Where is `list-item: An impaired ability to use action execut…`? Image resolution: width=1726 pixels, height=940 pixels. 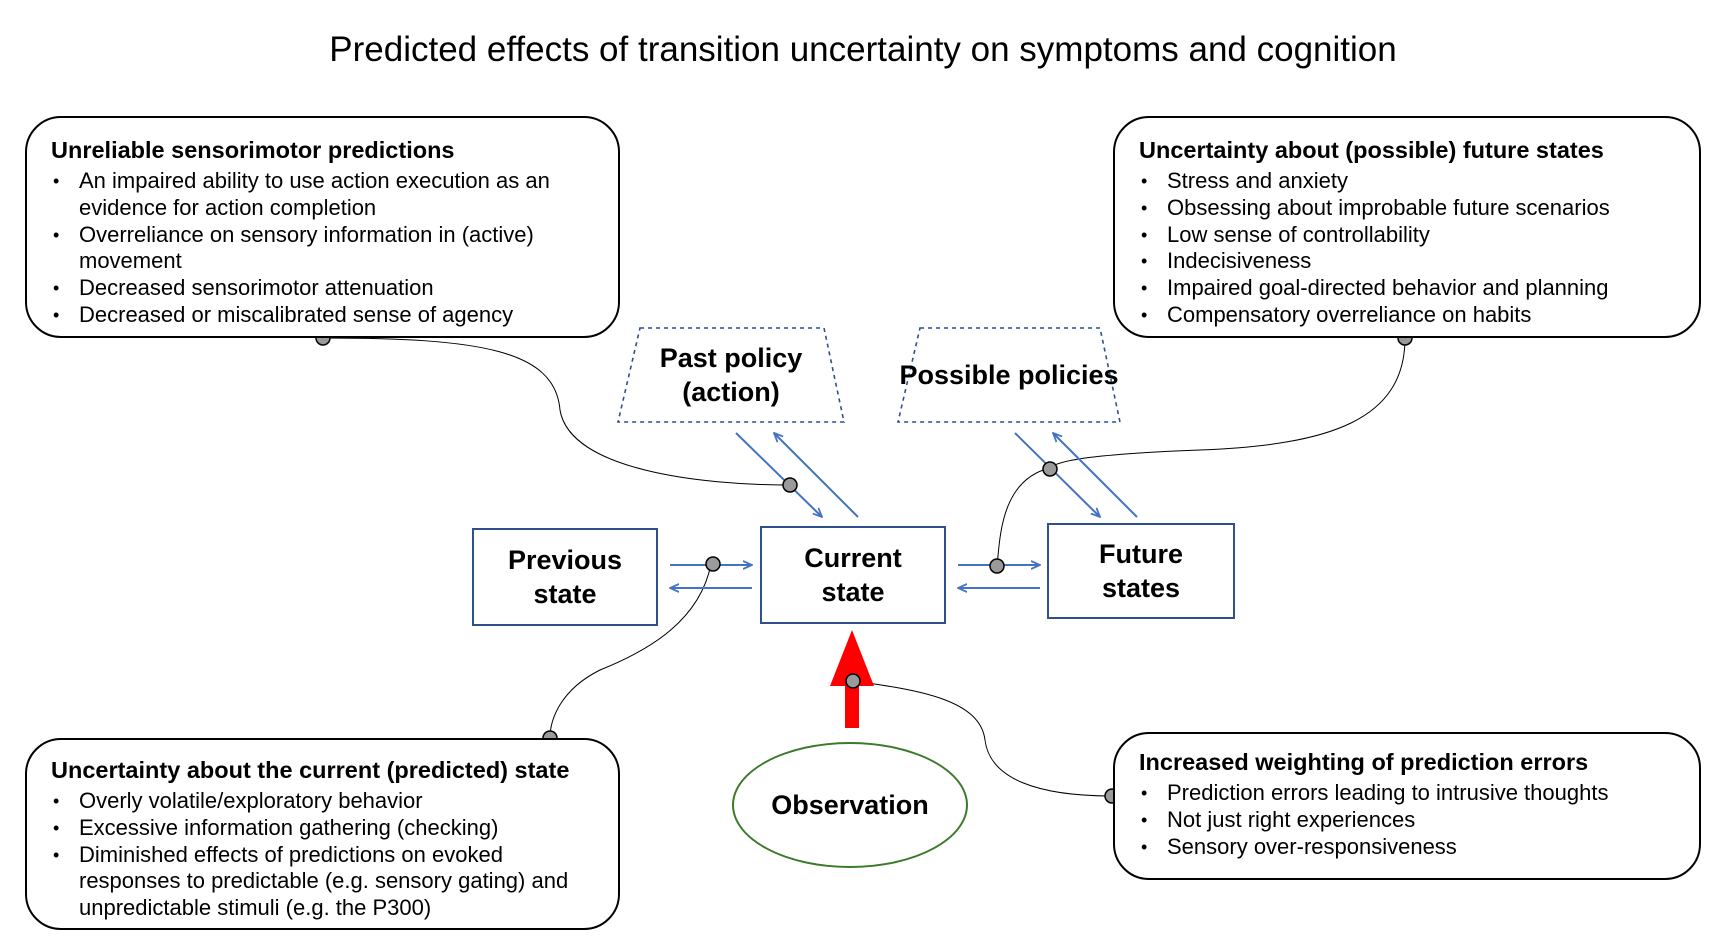
list-item: An impaired ability to use action execut… is located at coordinates (325, 195).